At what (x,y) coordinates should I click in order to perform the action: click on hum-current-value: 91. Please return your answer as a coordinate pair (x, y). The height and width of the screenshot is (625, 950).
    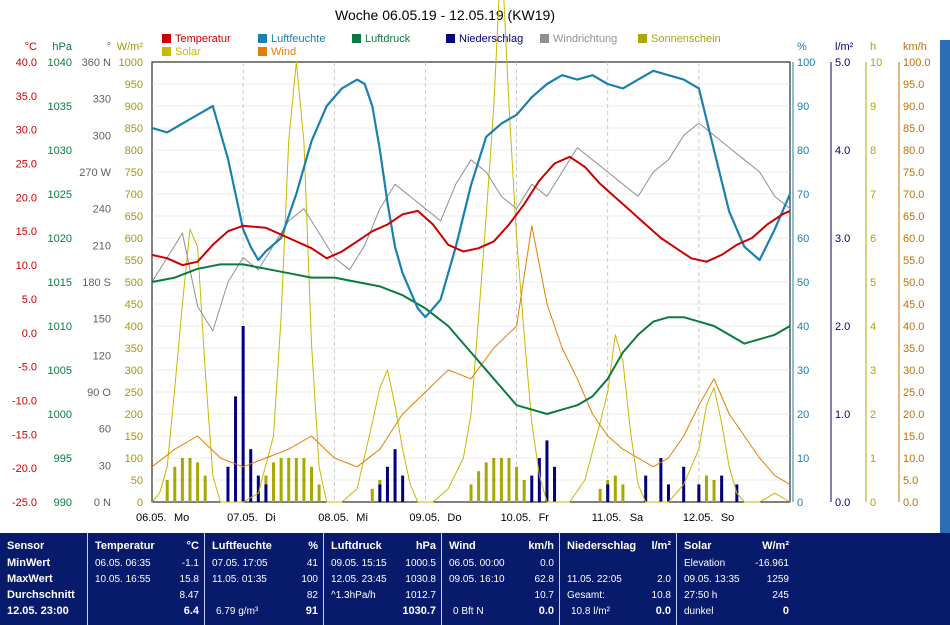
    Looking at the image, I should click on (311, 611).